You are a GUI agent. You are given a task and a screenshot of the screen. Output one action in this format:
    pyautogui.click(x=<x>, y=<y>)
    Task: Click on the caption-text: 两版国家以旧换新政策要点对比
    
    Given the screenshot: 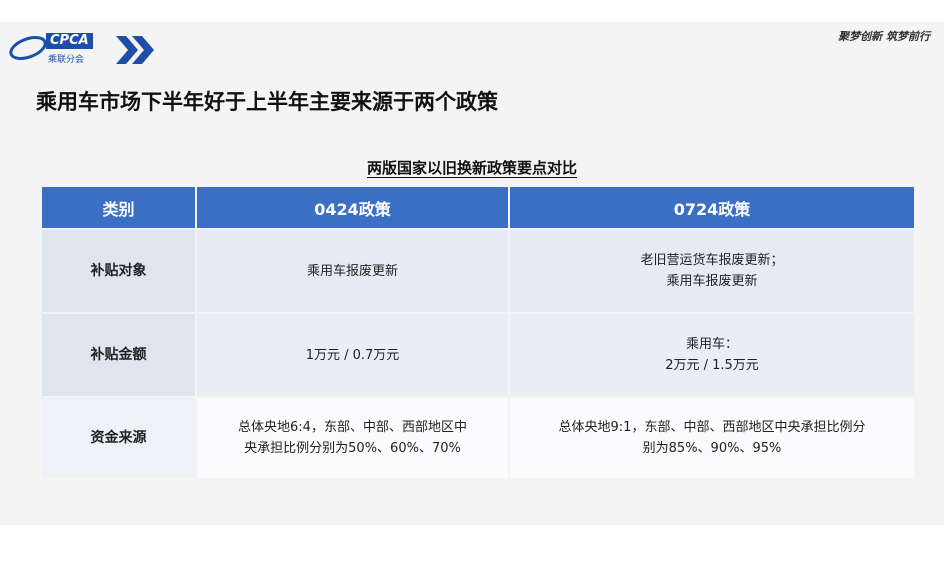 What is the action you would take?
    pyautogui.click(x=471, y=168)
    